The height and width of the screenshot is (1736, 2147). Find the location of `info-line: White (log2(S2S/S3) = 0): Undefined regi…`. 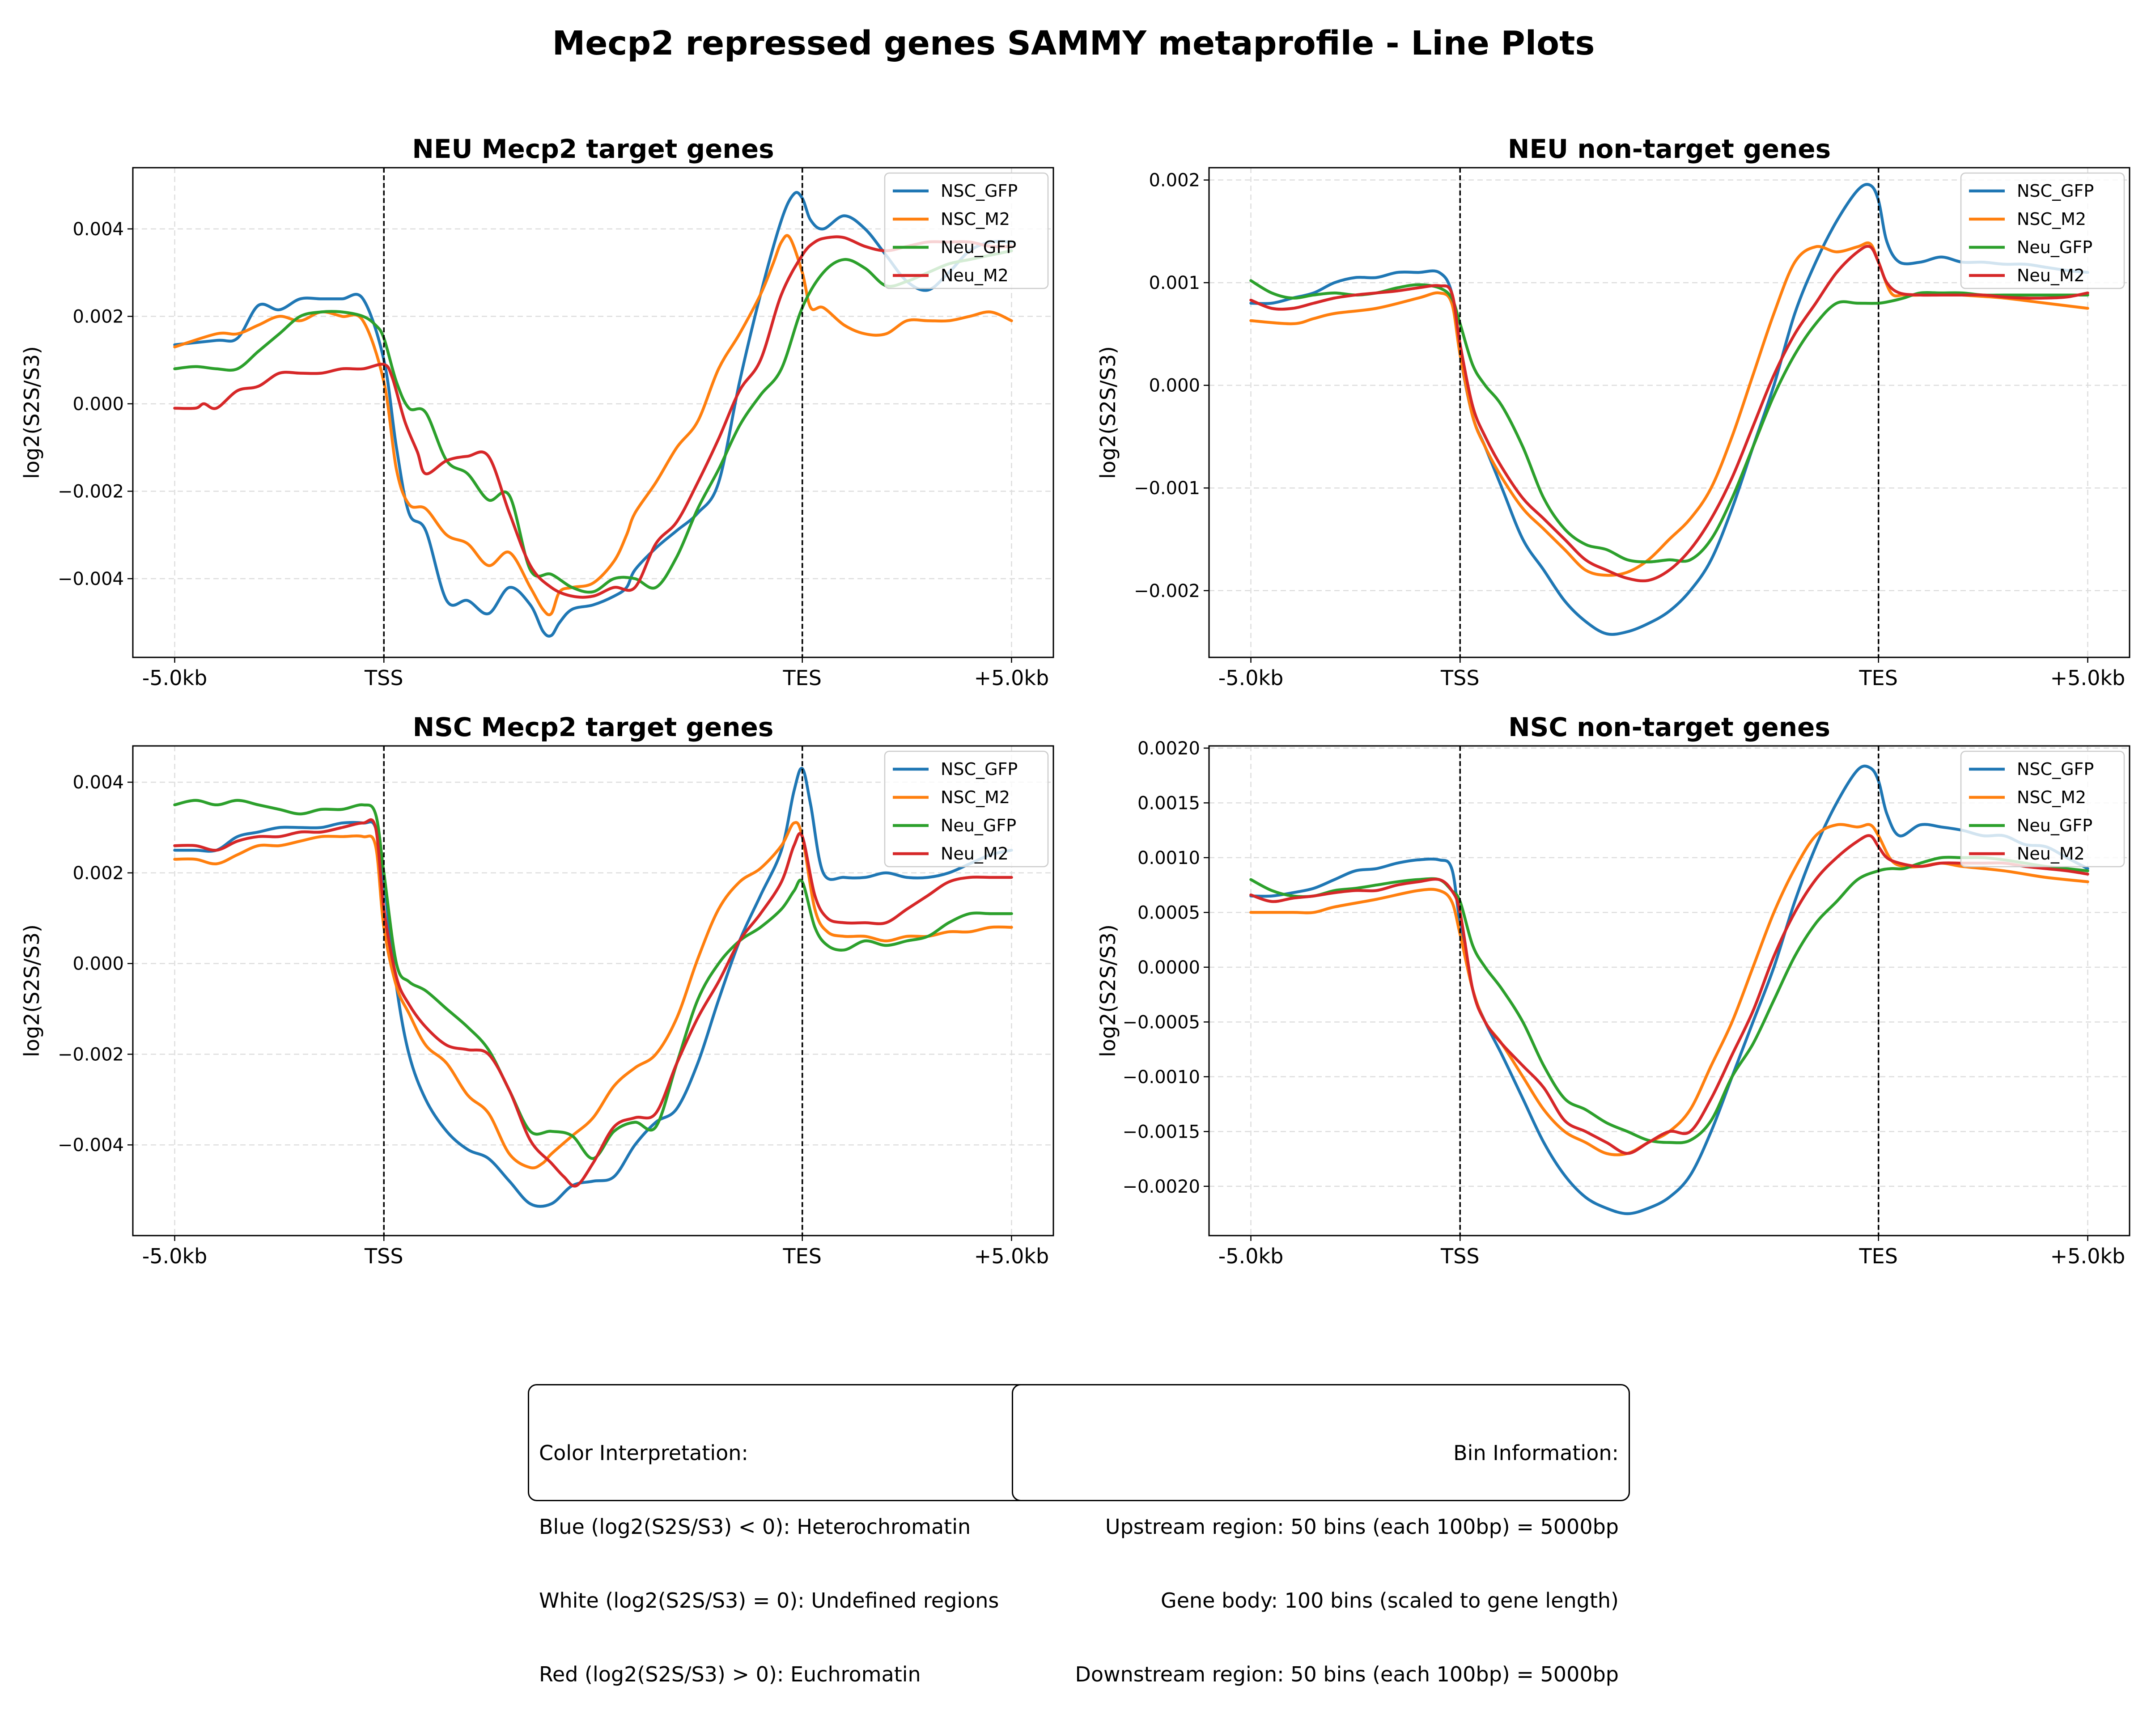

info-line: White (log2(S2S/S3) = 0): Undefined regi… is located at coordinates (769, 1600).